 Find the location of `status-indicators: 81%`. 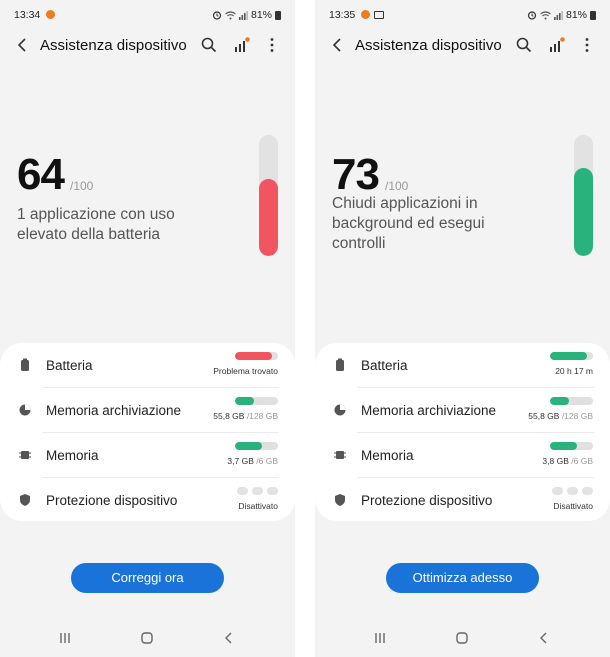

status-indicators: 81% is located at coordinates (561, 15).